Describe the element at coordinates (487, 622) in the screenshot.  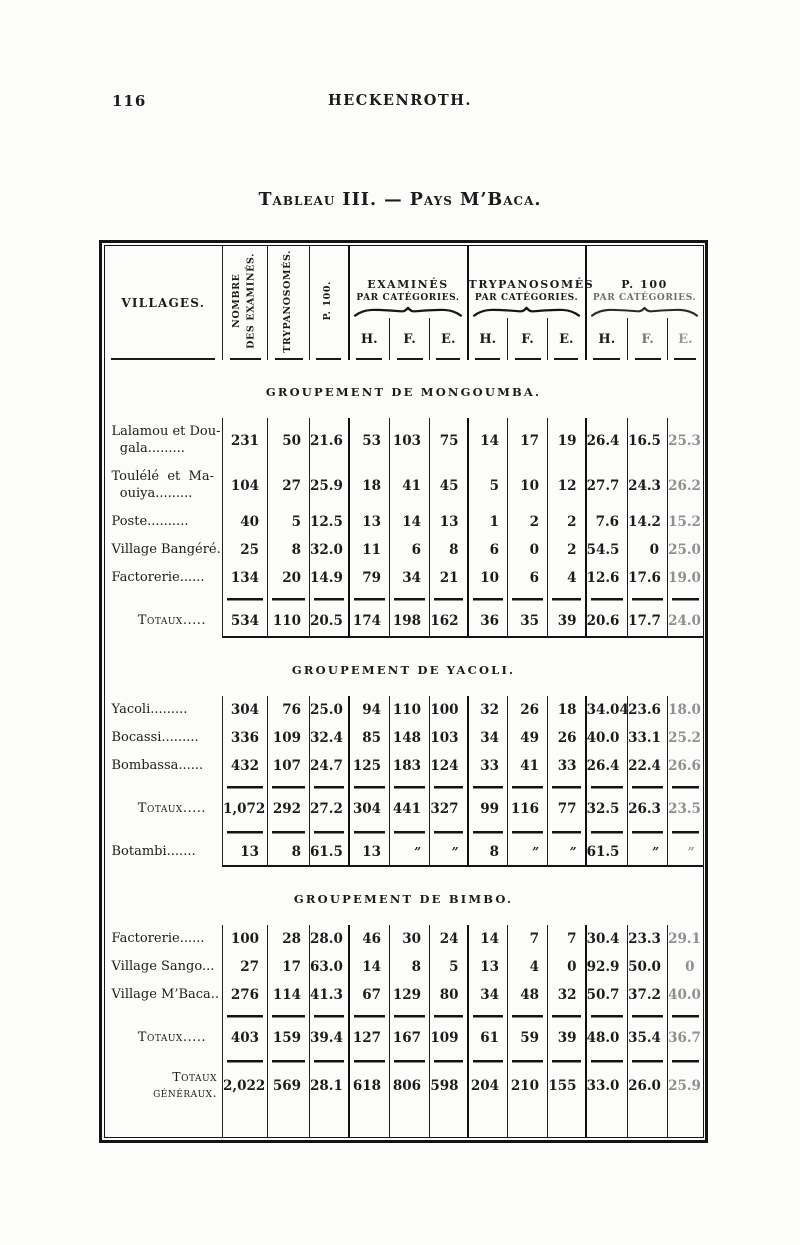
I see `value-cell: 36` at that location.